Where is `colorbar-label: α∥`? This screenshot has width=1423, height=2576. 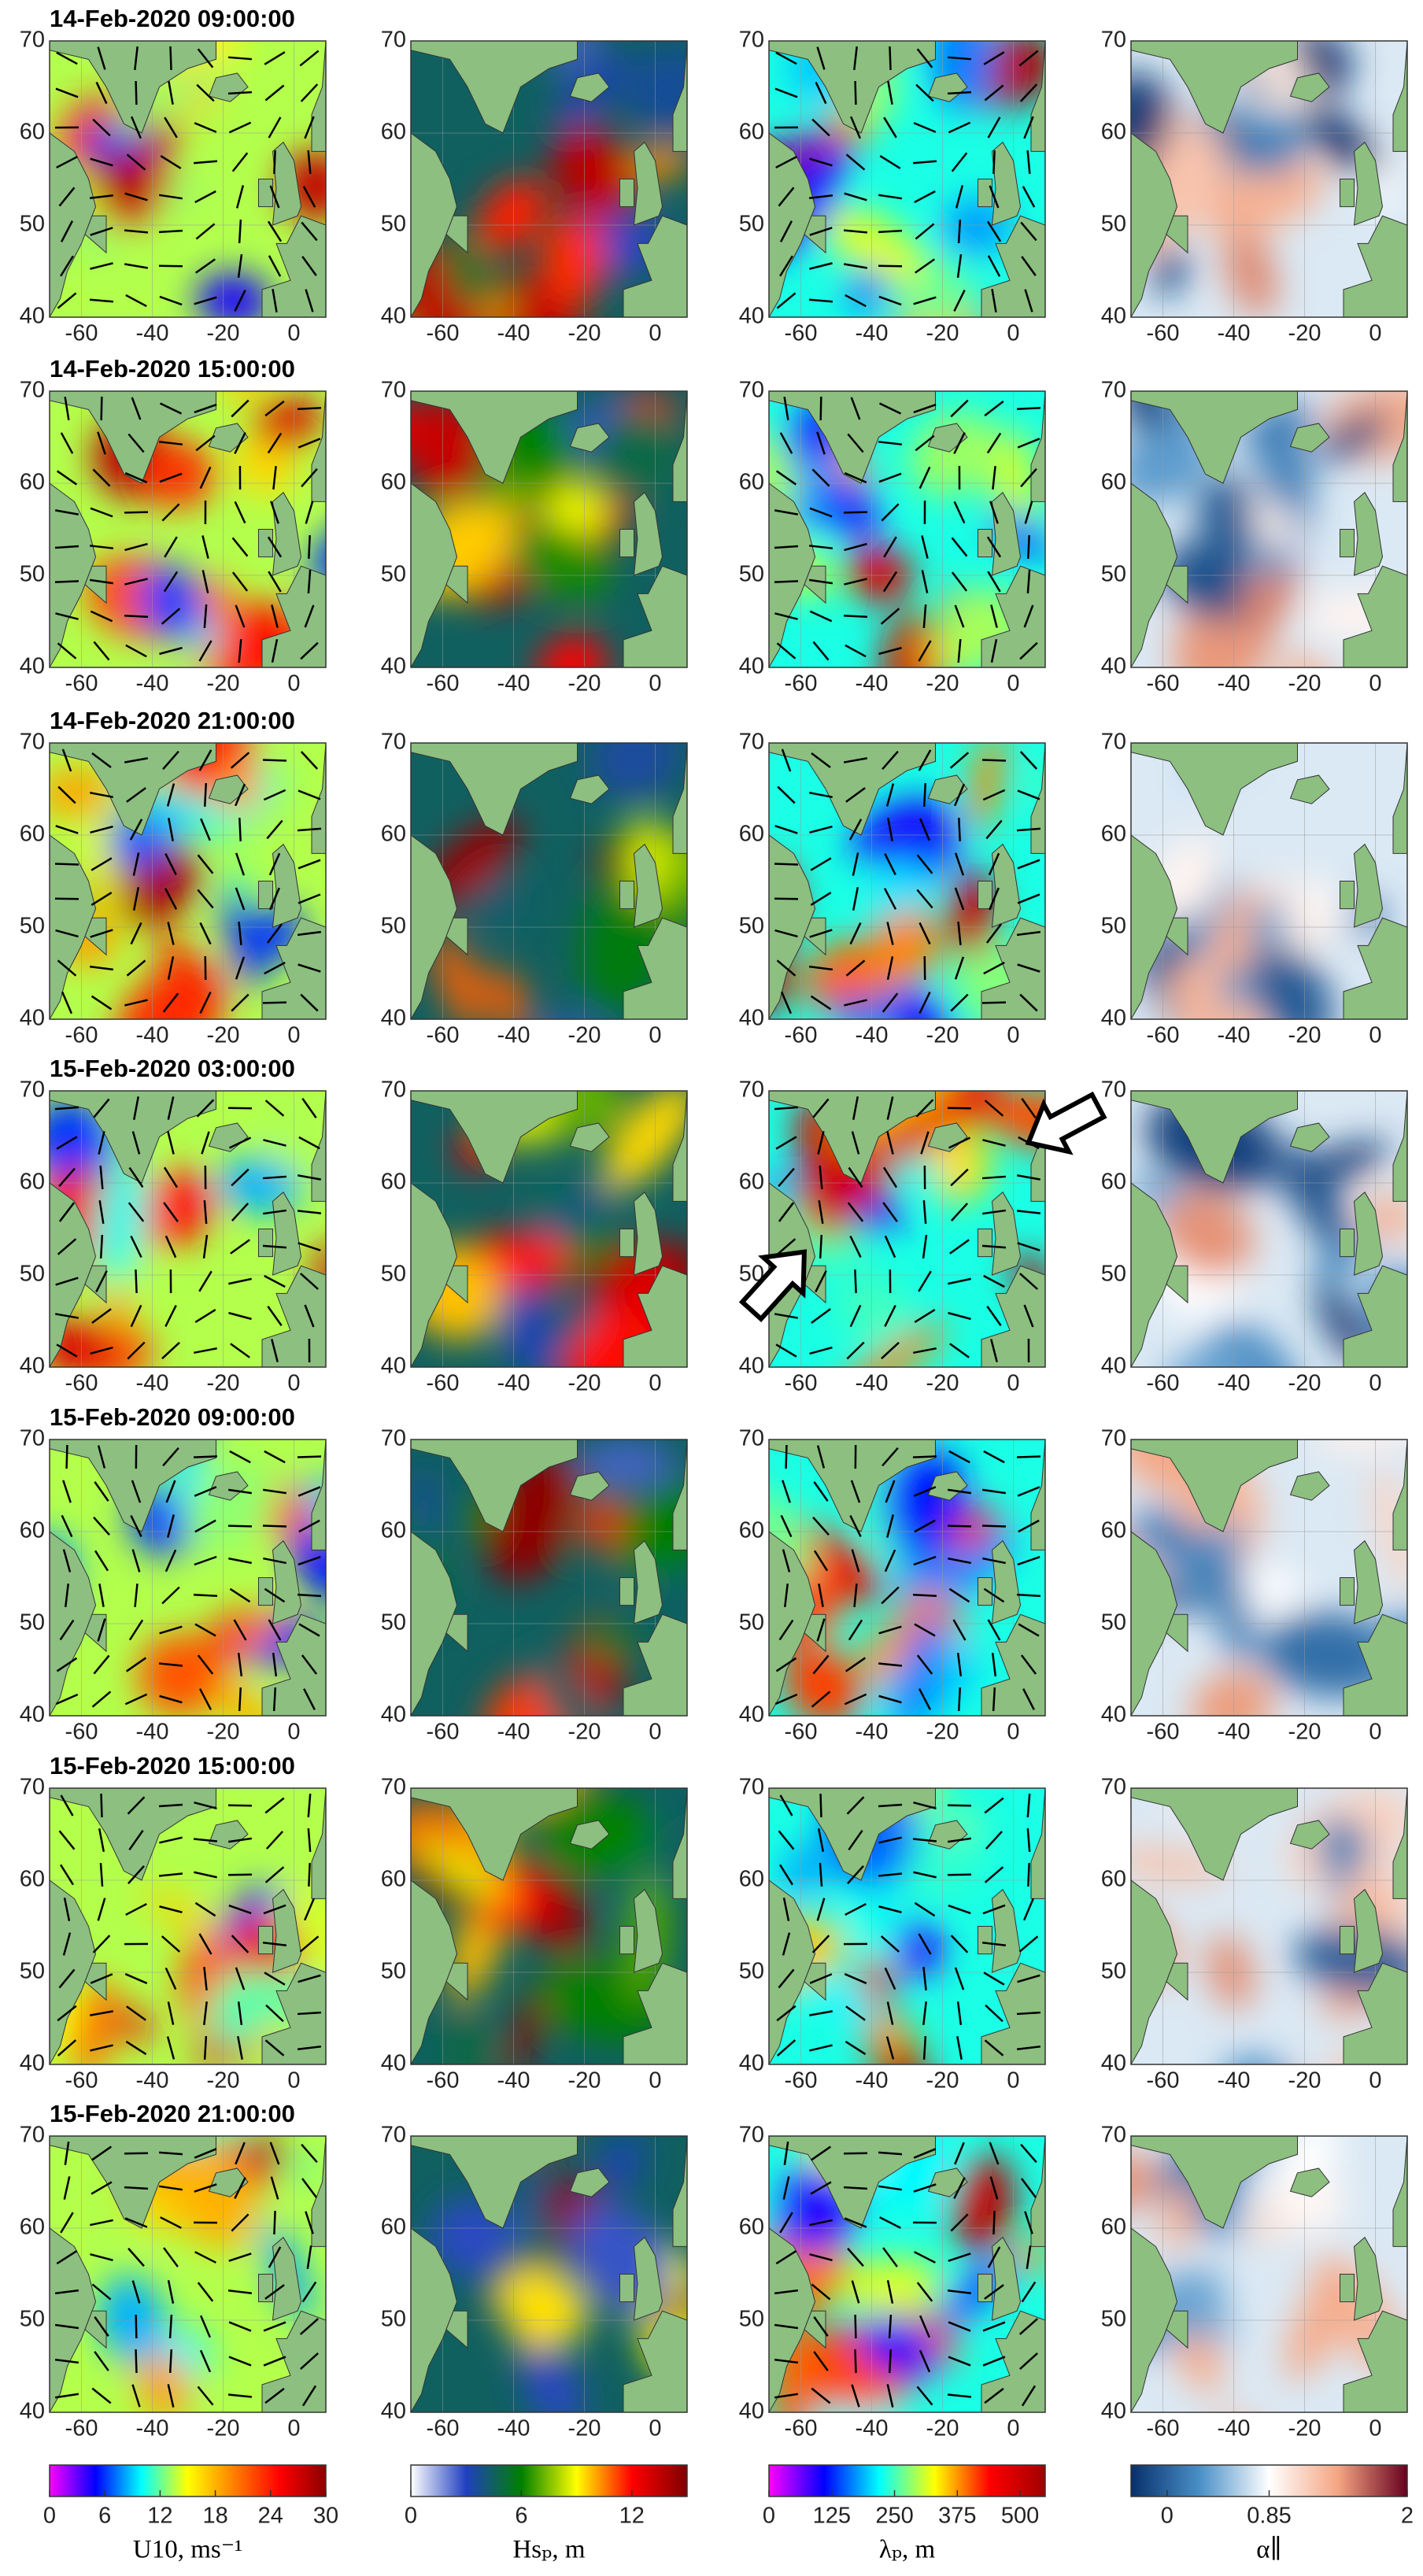
colorbar-label: α∥ is located at coordinates (1269, 2550).